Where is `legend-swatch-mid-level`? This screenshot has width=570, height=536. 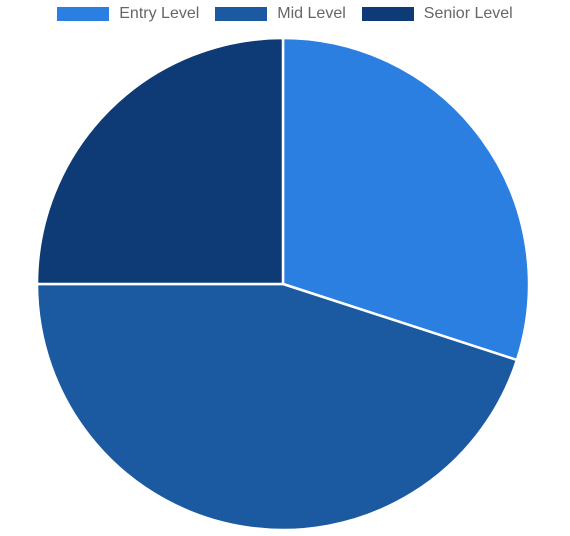
legend-swatch-mid-level is located at coordinates (241, 14).